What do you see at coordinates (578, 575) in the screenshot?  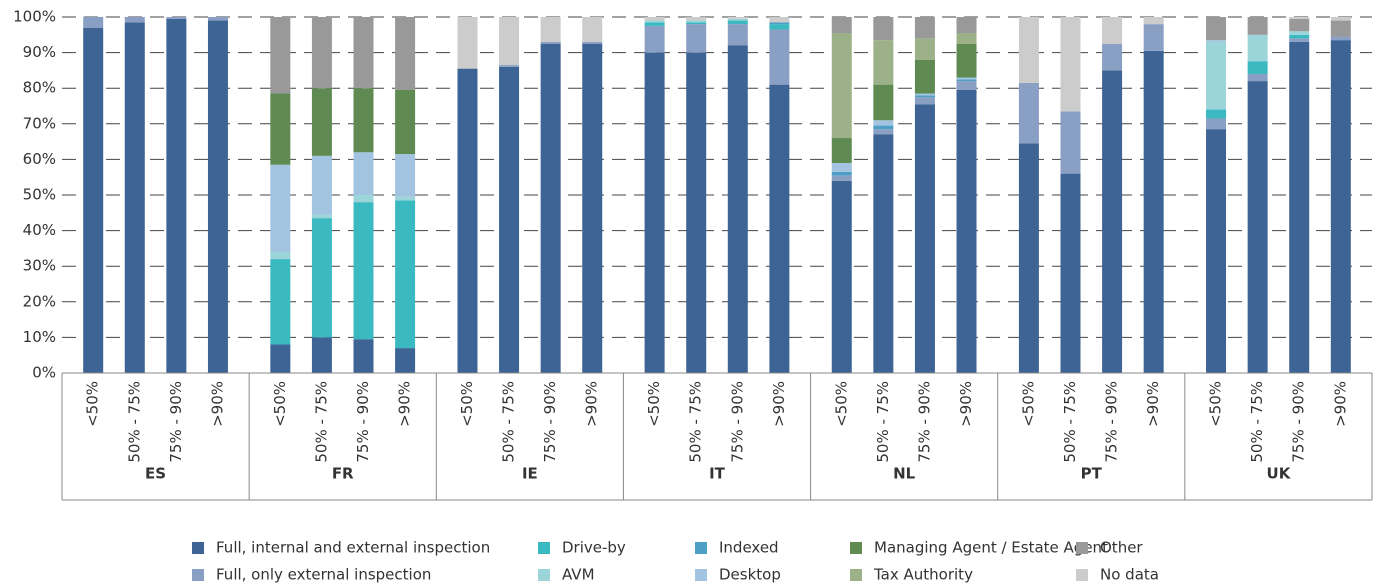 I see `legend-label: AVM` at bounding box center [578, 575].